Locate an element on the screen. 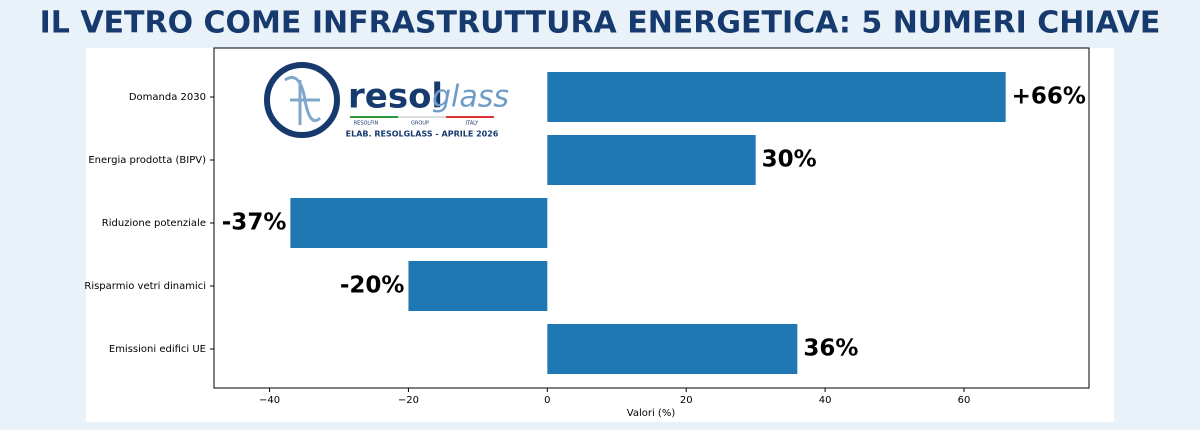  x-tick-label: −40 is located at coordinates (269, 400).